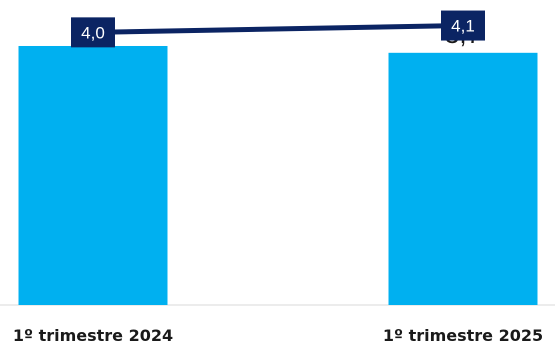 This screenshot has height=352, width=555. Describe the element at coordinates (463, 335) in the screenshot. I see `x-tick-label: 1º trimestre 2025` at that location.